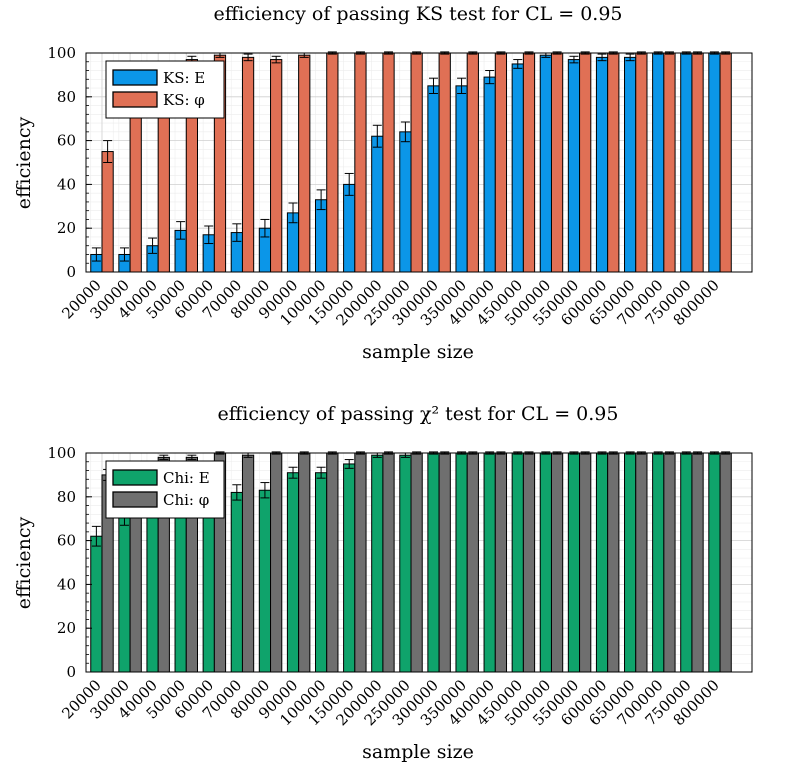 The width and height of the screenshot is (790, 770). Describe the element at coordinates (66, 141) in the screenshot. I see `ks-y-tick-label: 60` at that location.